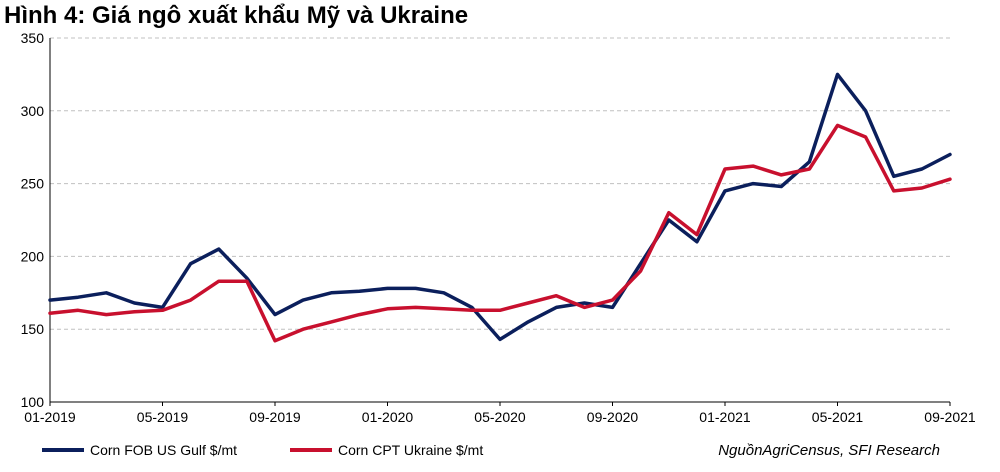  Describe the element at coordinates (950, 417) in the screenshot. I see `x-tick-label: 09-2021` at that location.